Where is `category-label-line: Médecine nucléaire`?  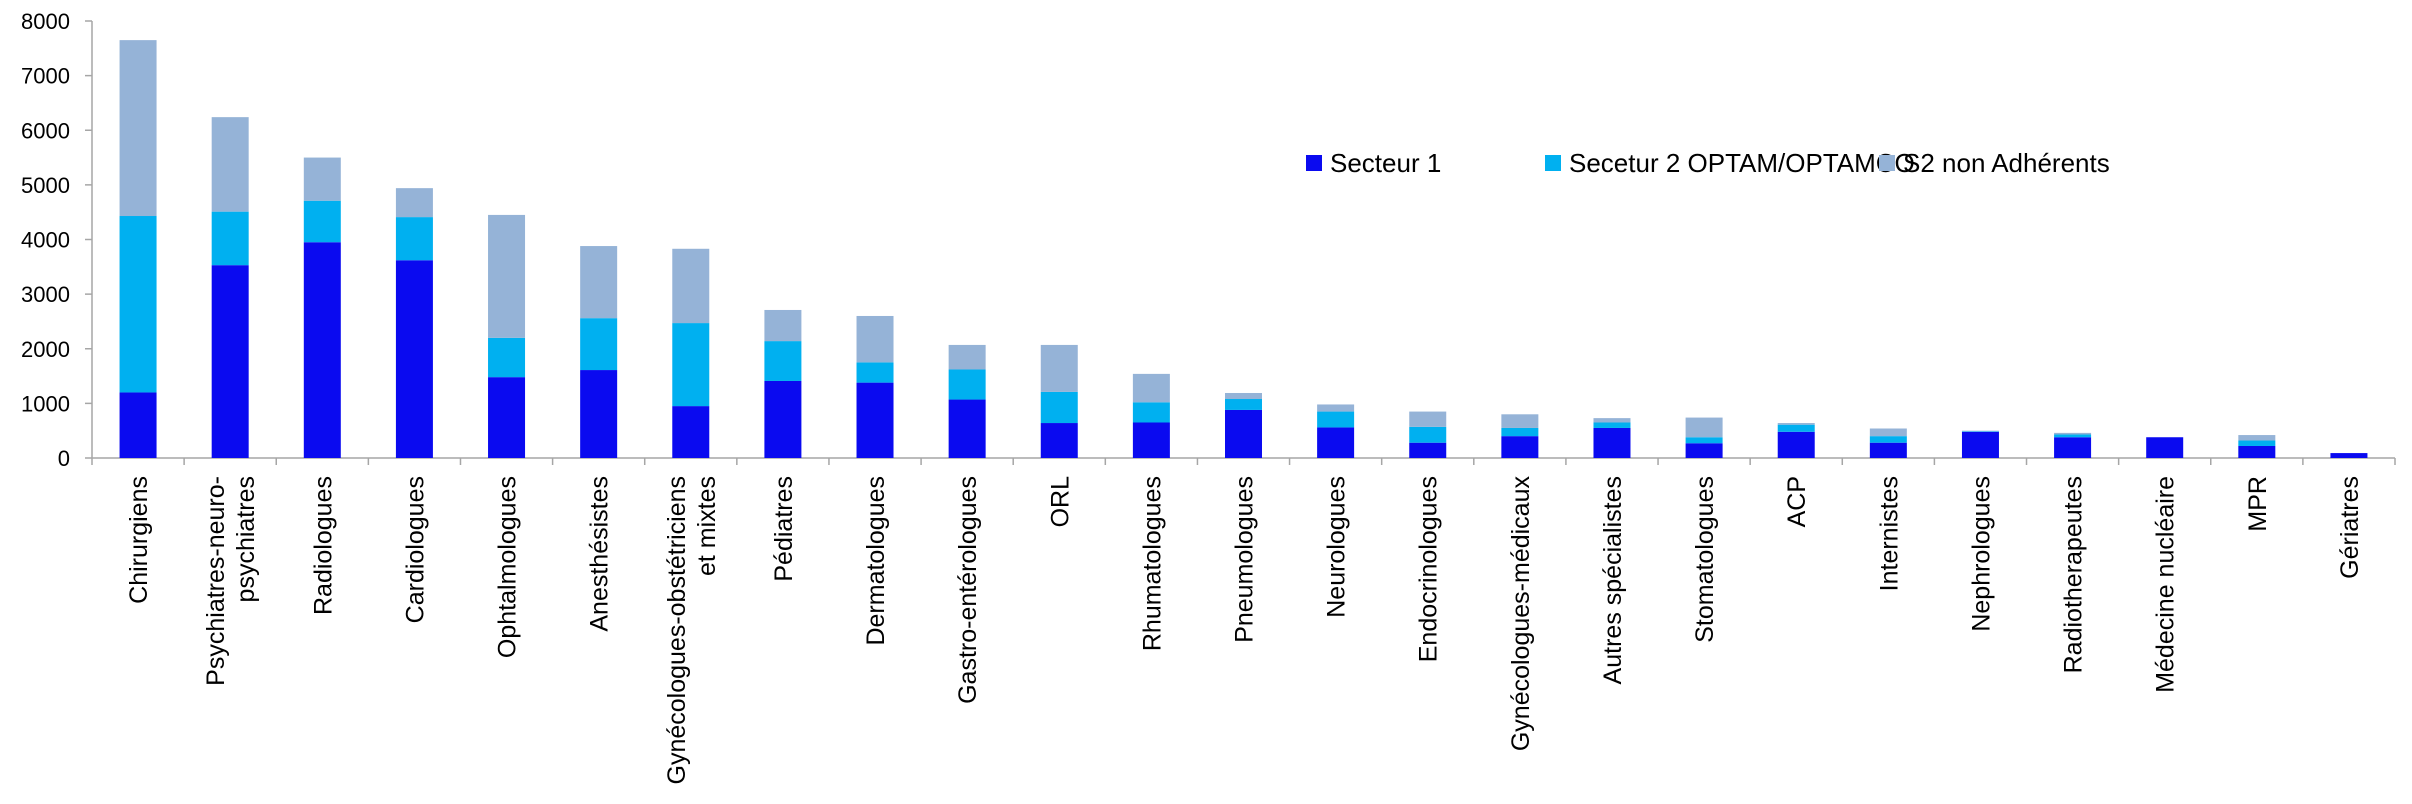
category-label-line: Médecine nucléaire is located at coordinates (2166, 584).